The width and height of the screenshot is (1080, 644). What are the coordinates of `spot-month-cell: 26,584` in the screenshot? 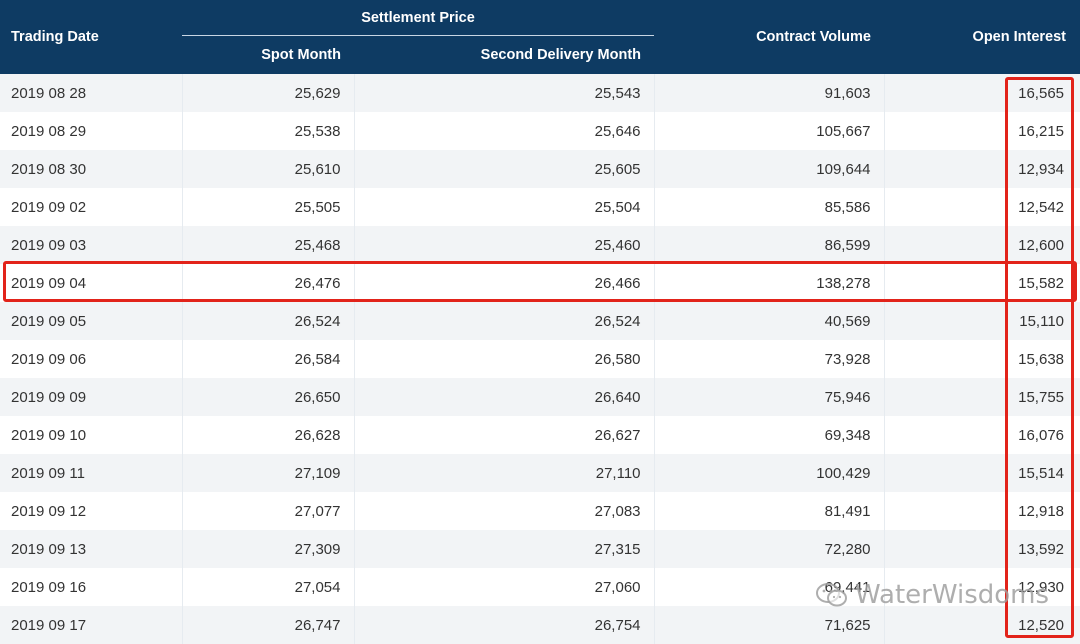 It's located at (268, 359).